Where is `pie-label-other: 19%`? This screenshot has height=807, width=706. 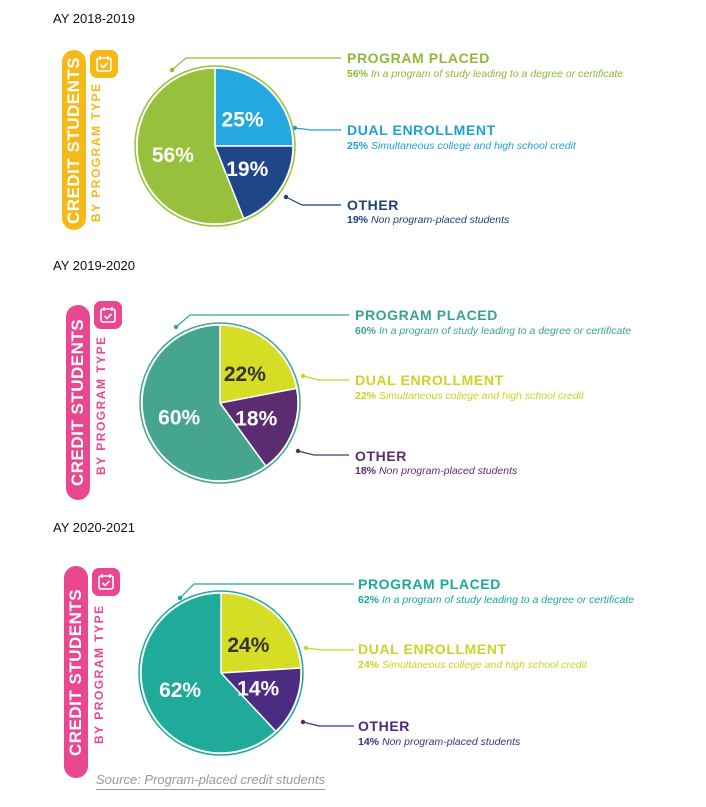
pie-label-other: 19% is located at coordinates (247, 169).